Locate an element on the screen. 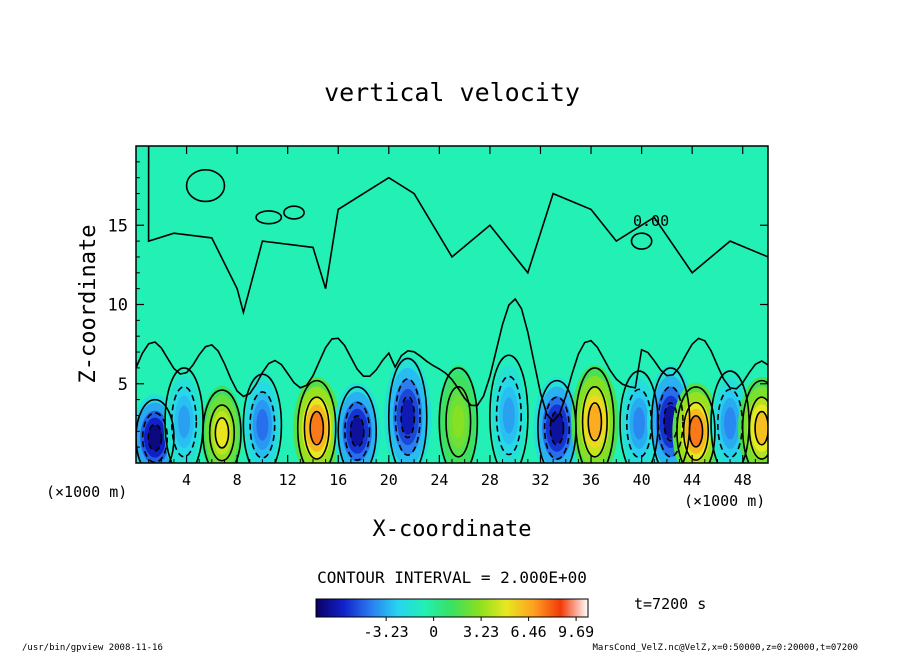 This screenshot has height=654, width=904. contour-value-label: 0.00 is located at coordinates (651, 221).